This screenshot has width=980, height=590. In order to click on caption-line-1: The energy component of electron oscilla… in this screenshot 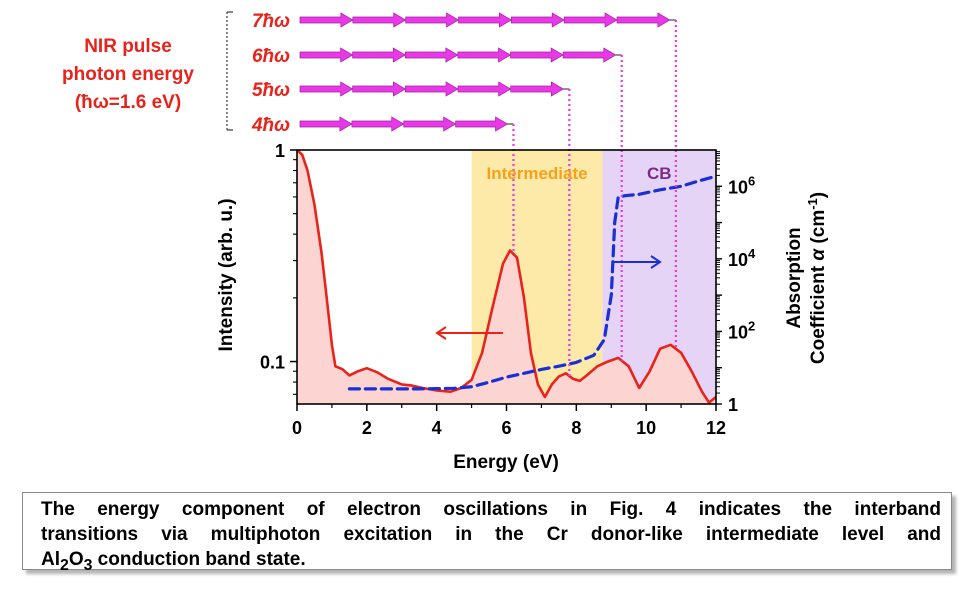, I will do `click(491, 509)`.